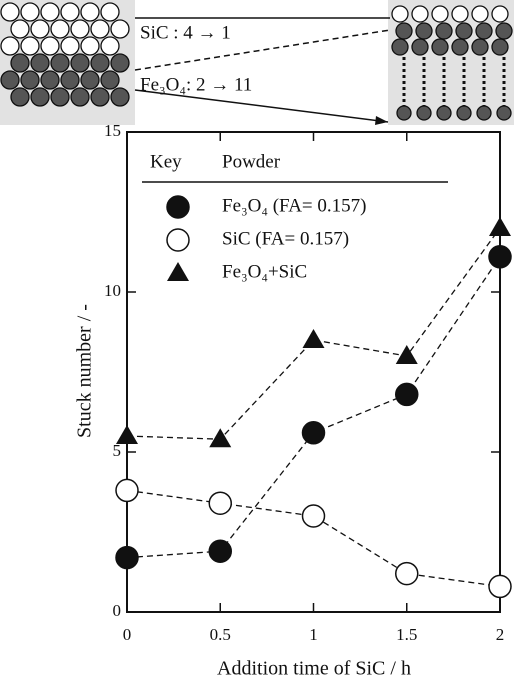 Image resolution: width=514 pixels, height=690 pixels. Describe the element at coordinates (85, 371) in the screenshot. I see `y-axis-label: Stuck number / -` at that location.